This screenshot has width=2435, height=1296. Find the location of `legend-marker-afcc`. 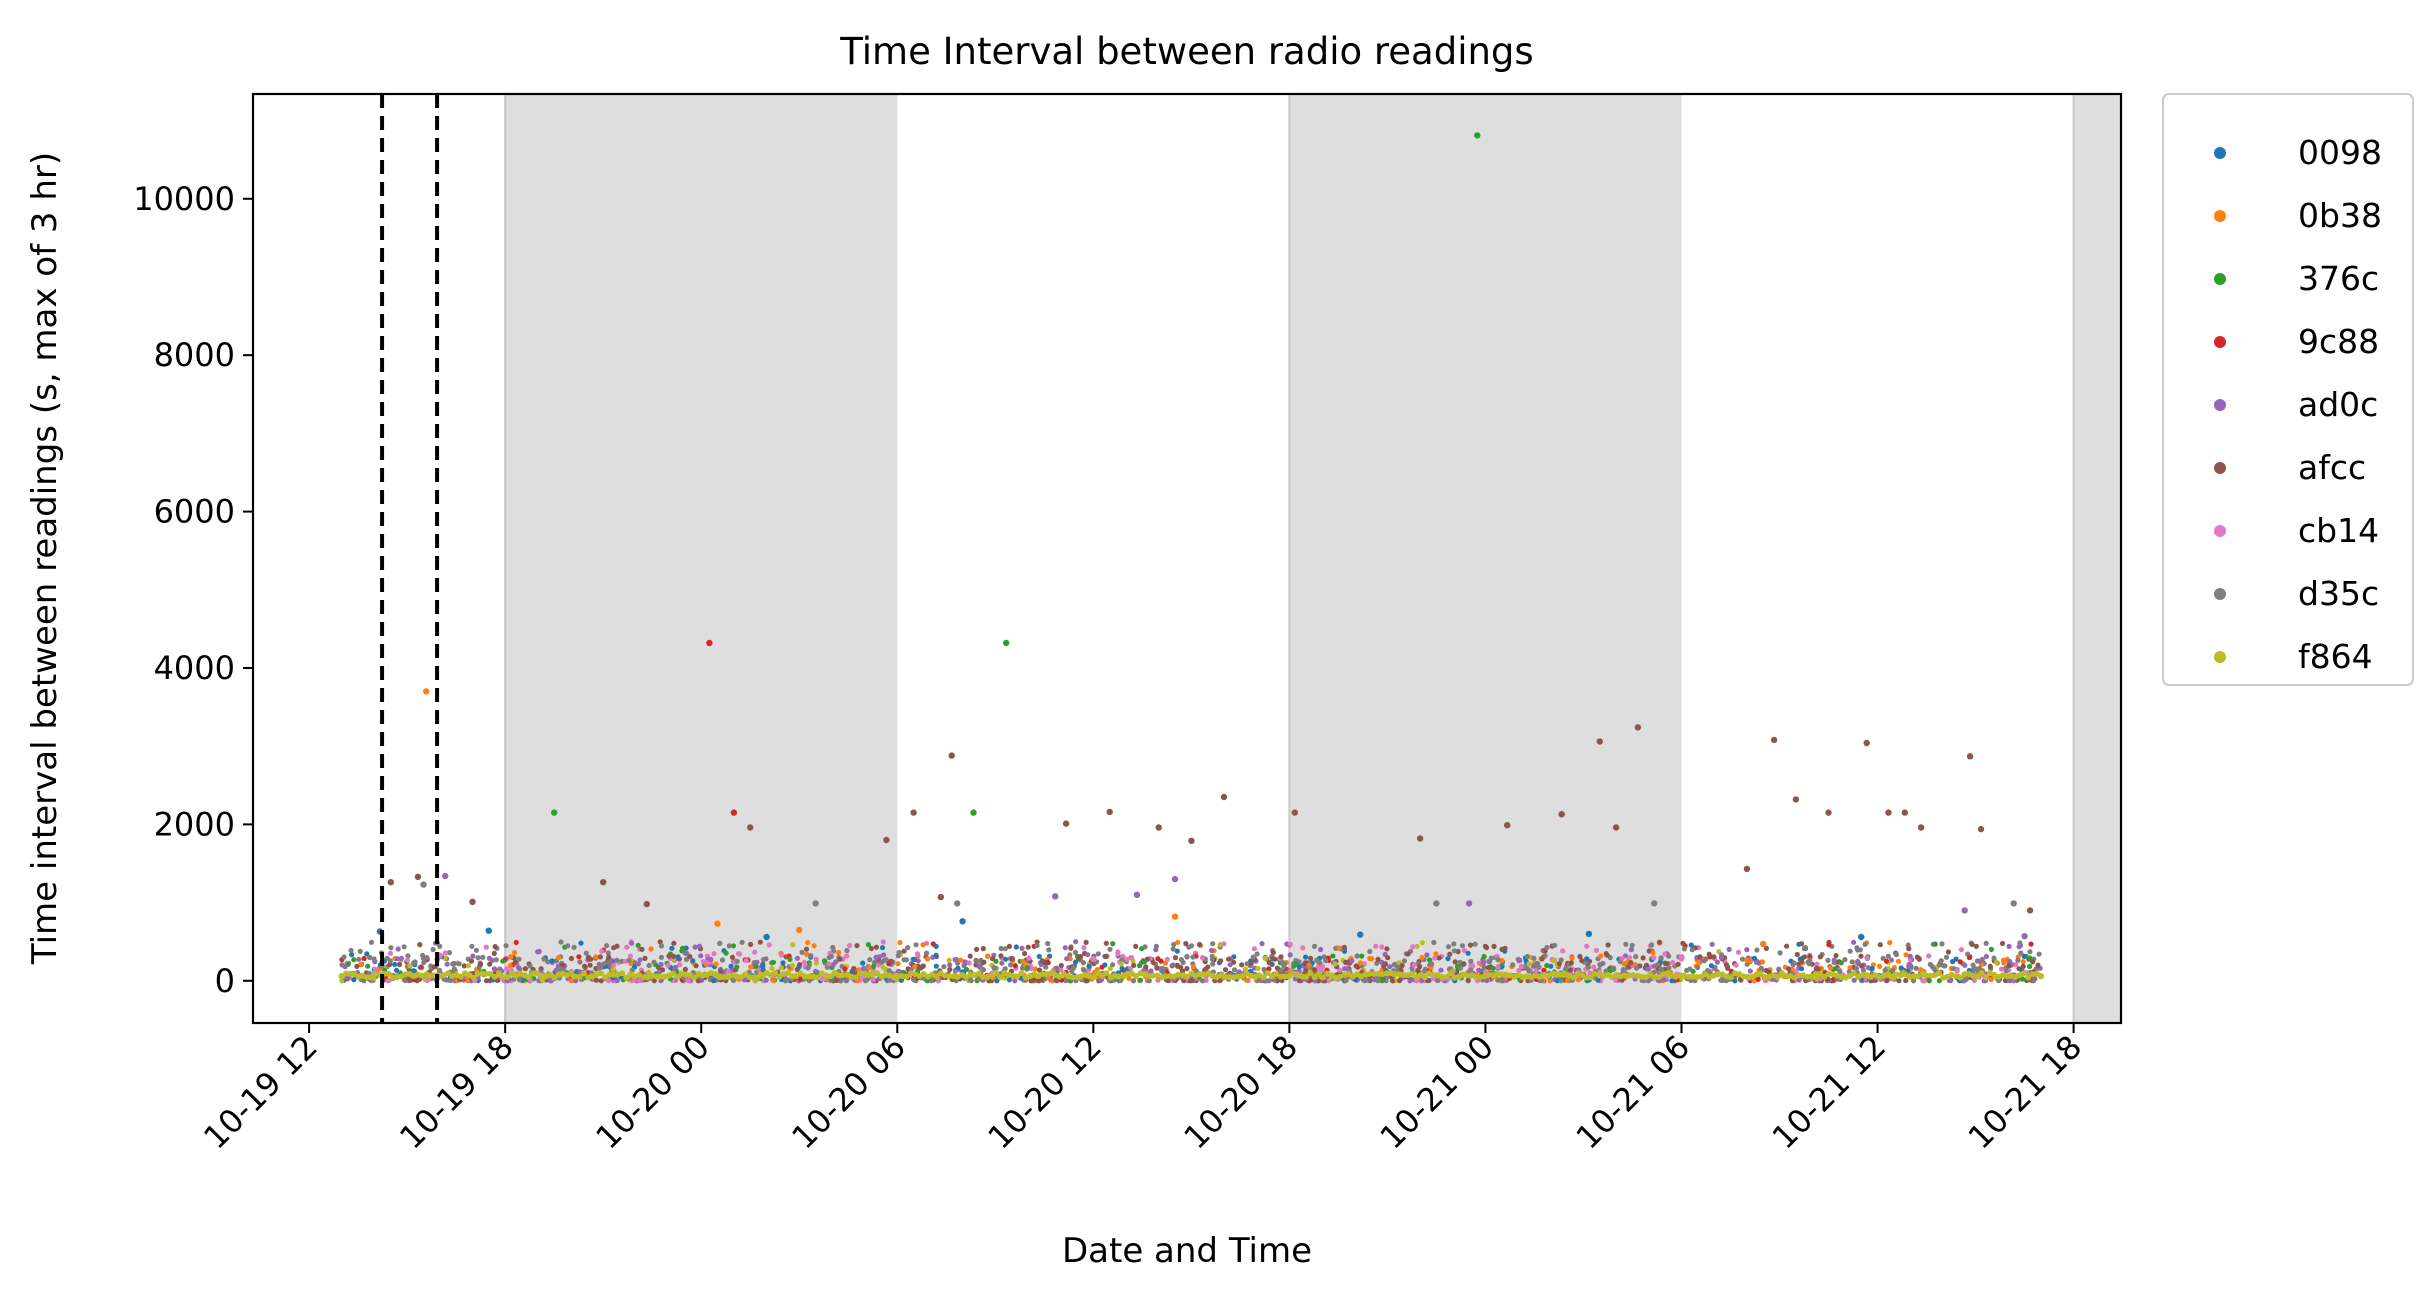

legend-marker-afcc is located at coordinates (2220, 468).